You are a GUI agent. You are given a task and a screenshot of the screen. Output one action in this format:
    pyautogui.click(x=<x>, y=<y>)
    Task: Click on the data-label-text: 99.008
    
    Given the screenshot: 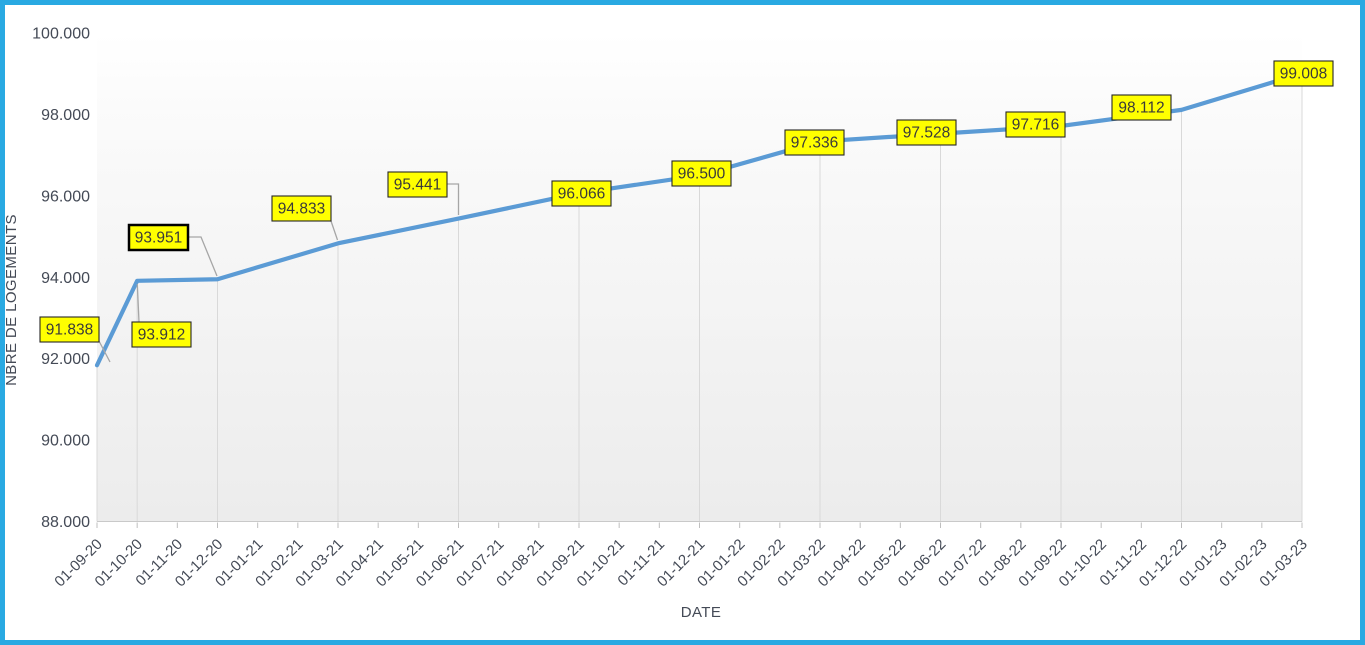 What is the action you would take?
    pyautogui.click(x=1303, y=74)
    